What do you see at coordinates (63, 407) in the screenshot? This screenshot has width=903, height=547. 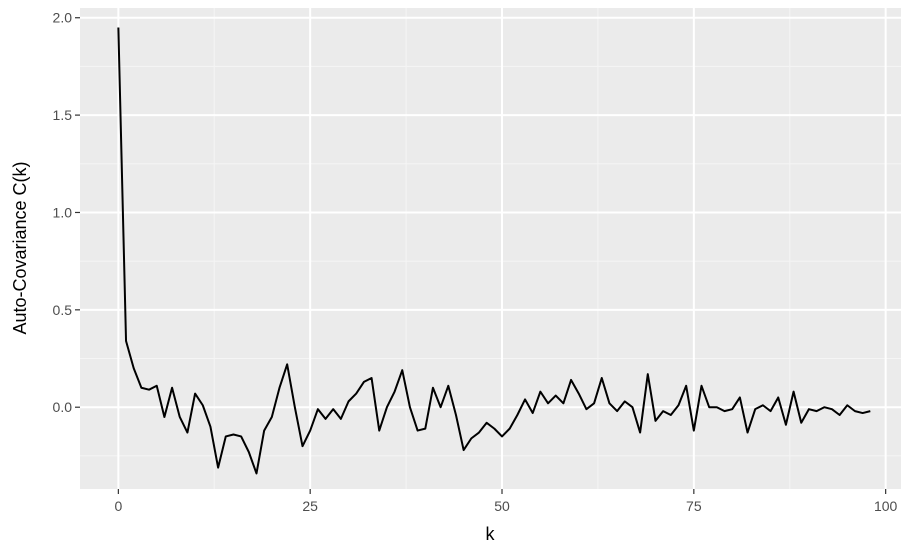 I see `y-tick-label: 0.0` at bounding box center [63, 407].